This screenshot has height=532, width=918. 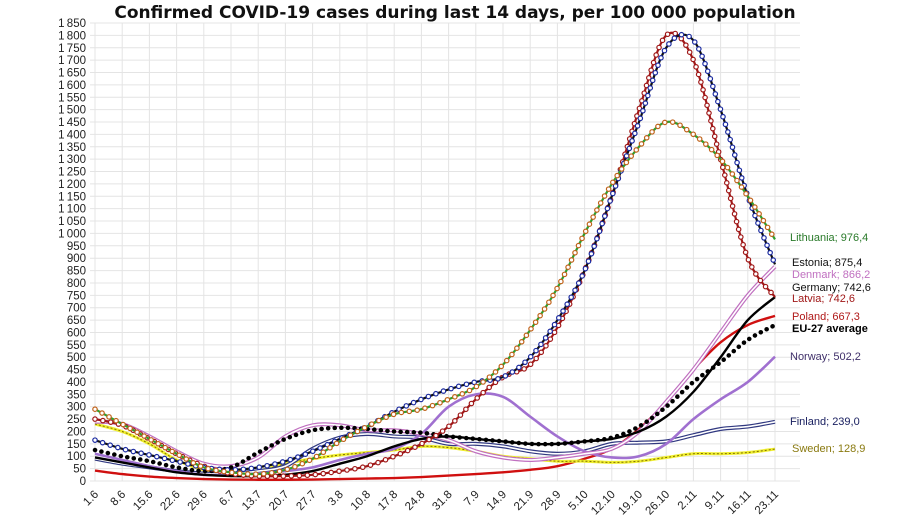 What do you see at coordinates (170, 501) in the screenshot?
I see `x-tick-label: 22.6` at bounding box center [170, 501].